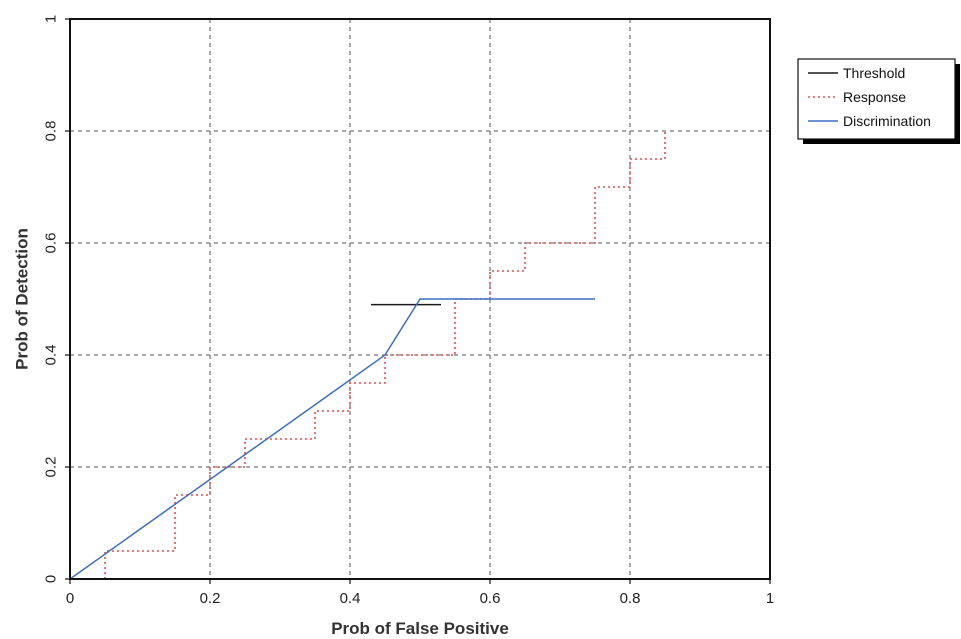 Image resolution: width=961 pixels, height=639 pixels. What do you see at coordinates (874, 73) in the screenshot?
I see `legend-label-threshold: Threshold` at bounding box center [874, 73].